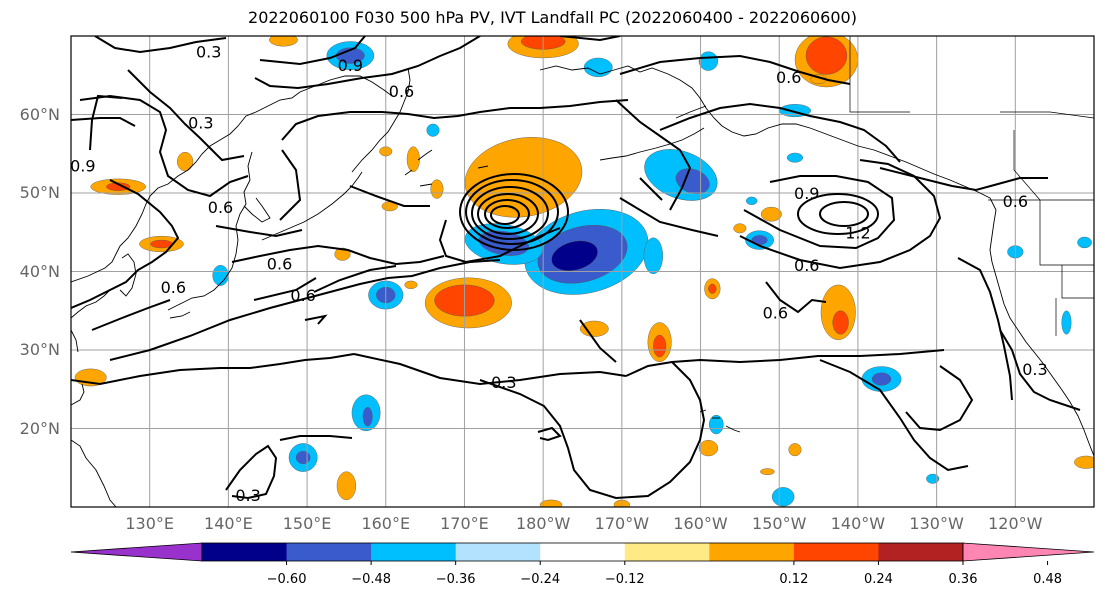 The width and height of the screenshot is (1105, 601). I want to click on colorbar, so click(582, 553).